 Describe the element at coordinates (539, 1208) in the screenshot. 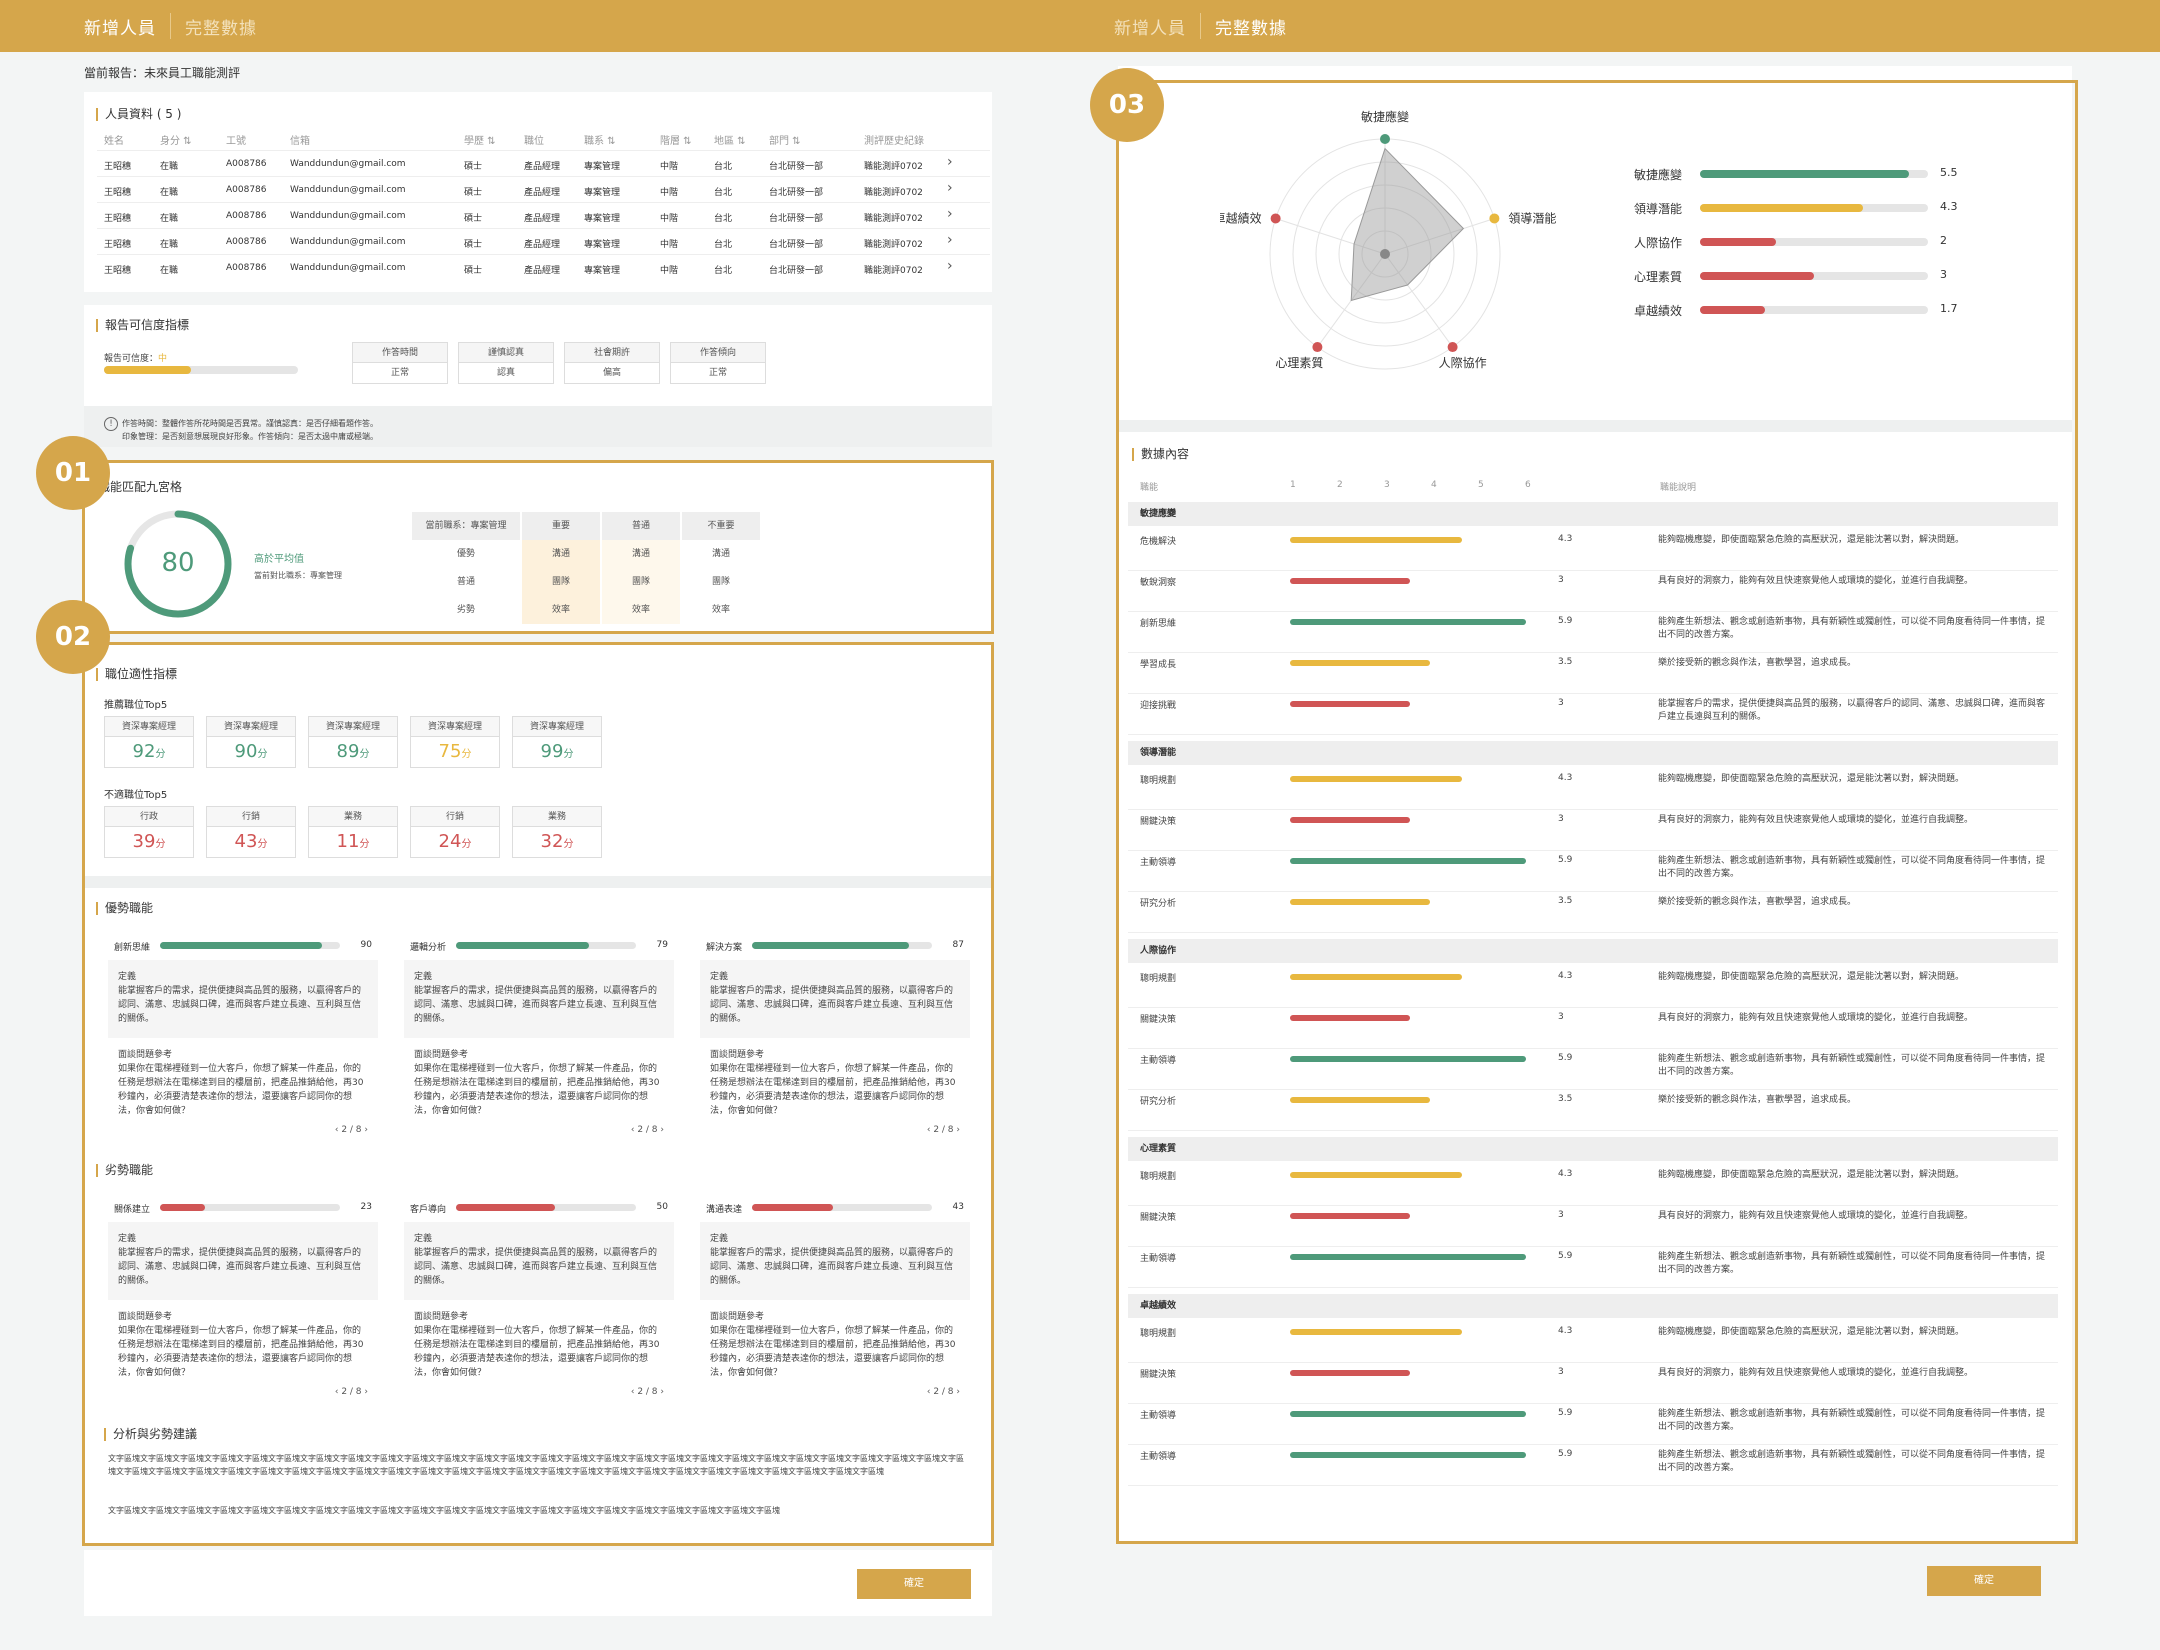

I see `competency-header: 客戶導向 50` at that location.